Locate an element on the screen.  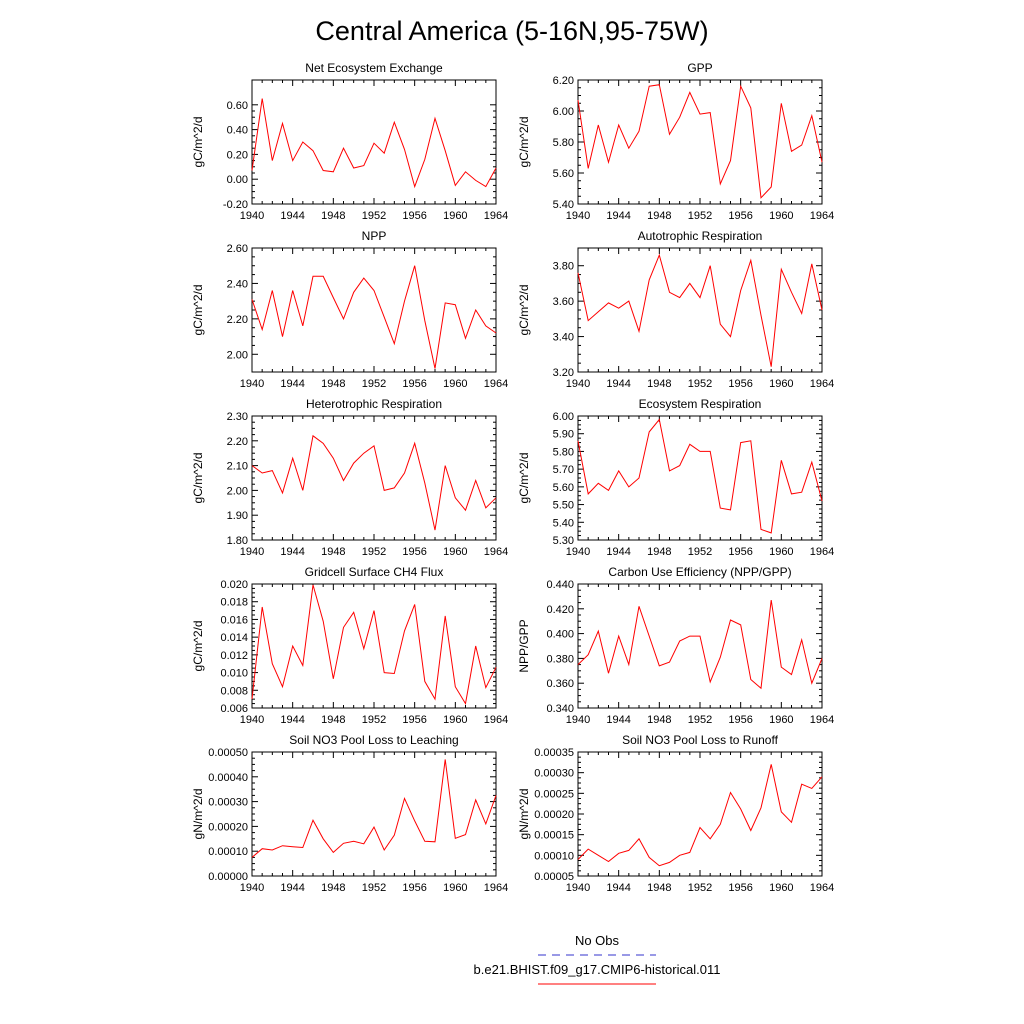
y-axis-label: gN/m^2/d is located at coordinates (198, 814).